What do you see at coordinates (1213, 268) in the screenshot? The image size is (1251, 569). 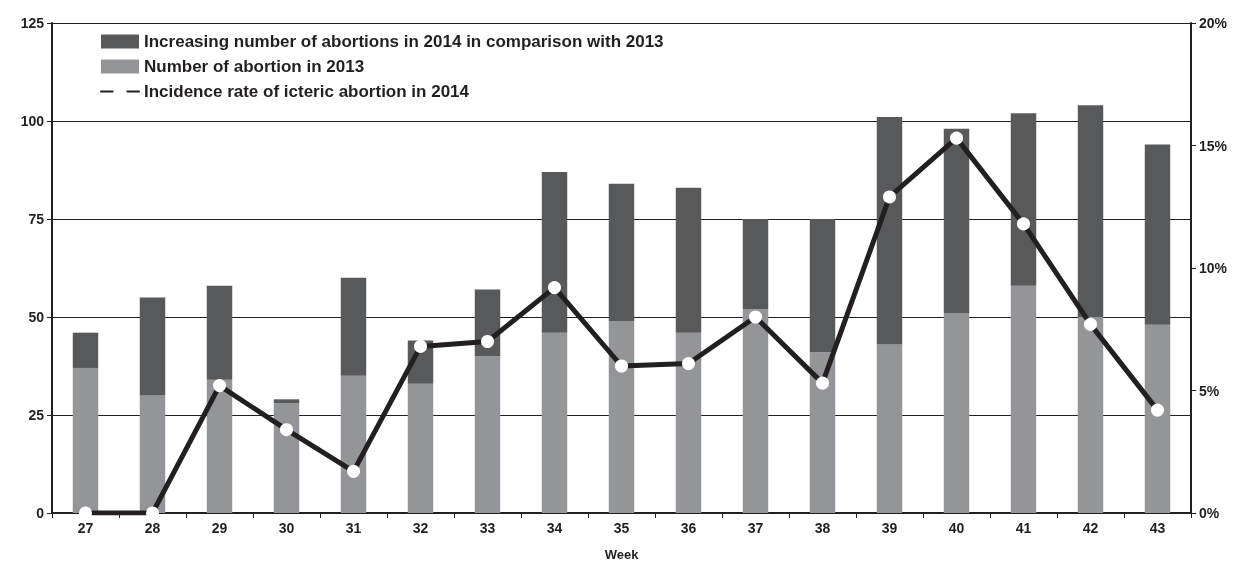 I see `y2-tick-label: 10%` at bounding box center [1213, 268].